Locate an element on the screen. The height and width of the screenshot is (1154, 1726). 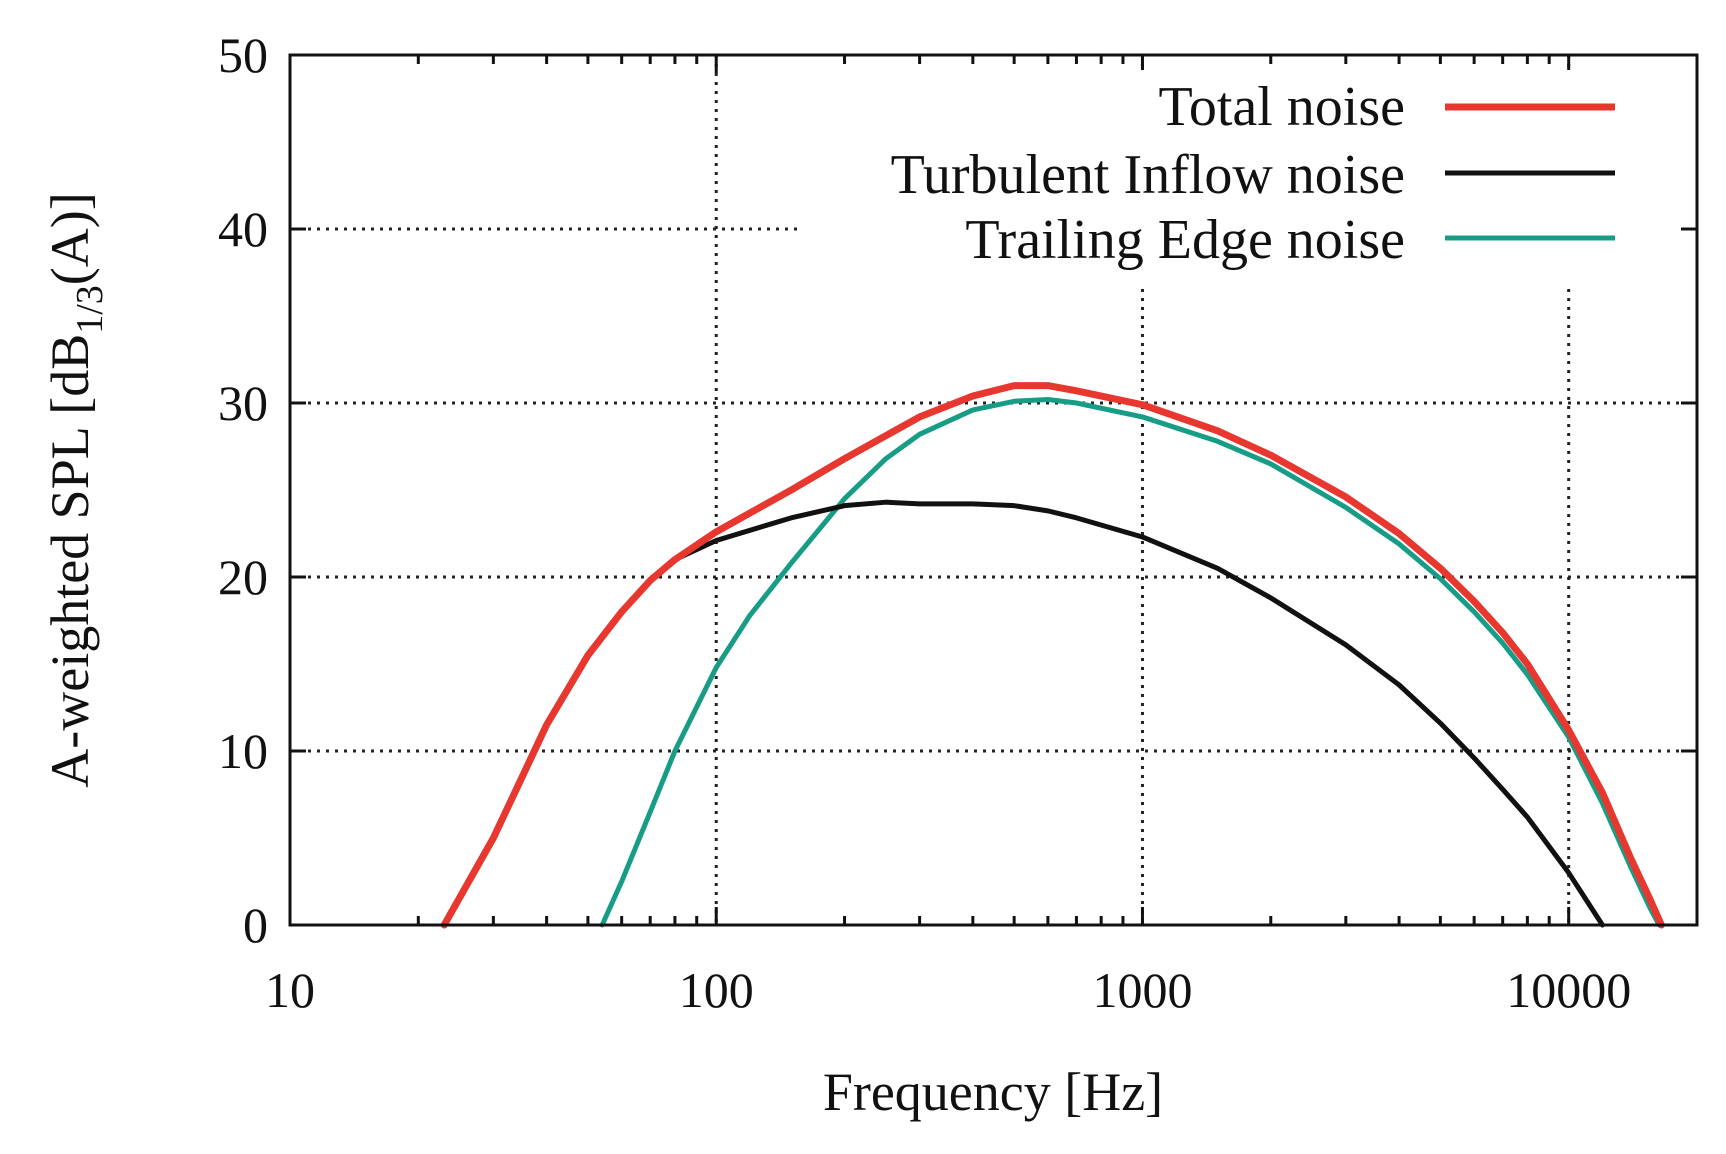
x-tick-label: 10 is located at coordinates (290, 990).